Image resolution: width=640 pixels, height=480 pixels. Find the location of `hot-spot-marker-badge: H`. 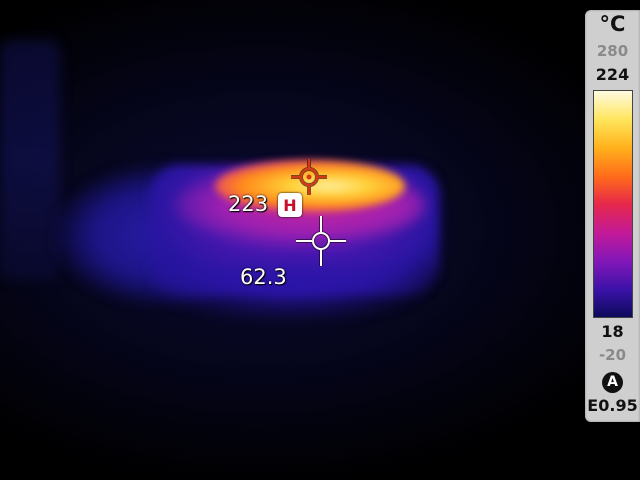

hot-spot-marker-badge: H is located at coordinates (290, 205).